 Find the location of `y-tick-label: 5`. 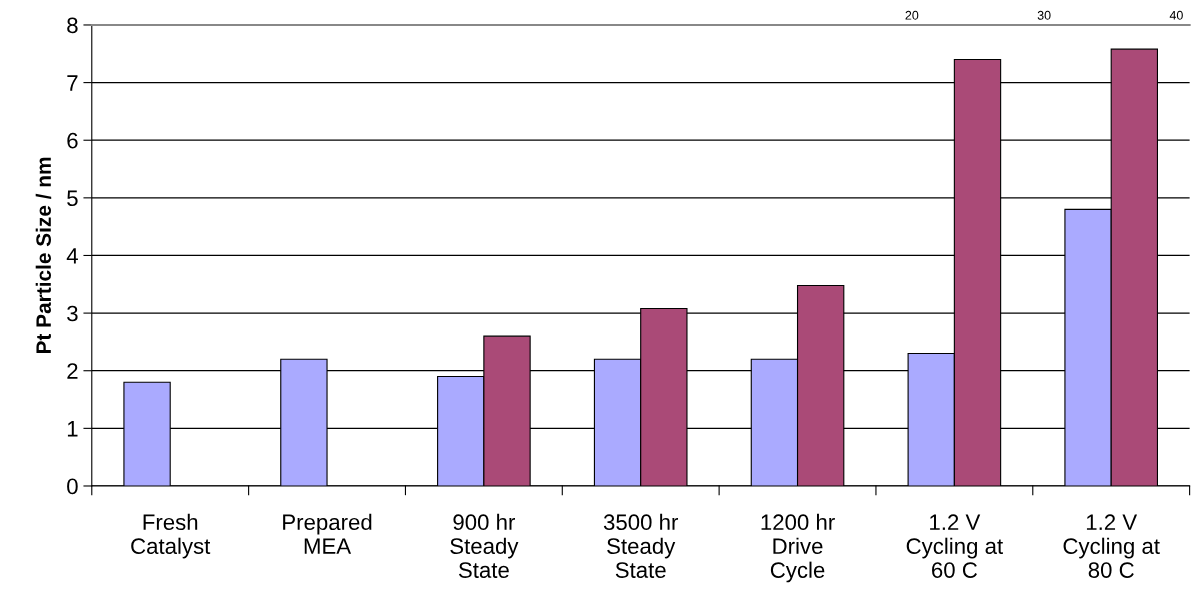

y-tick-label: 5 is located at coordinates (72, 198).